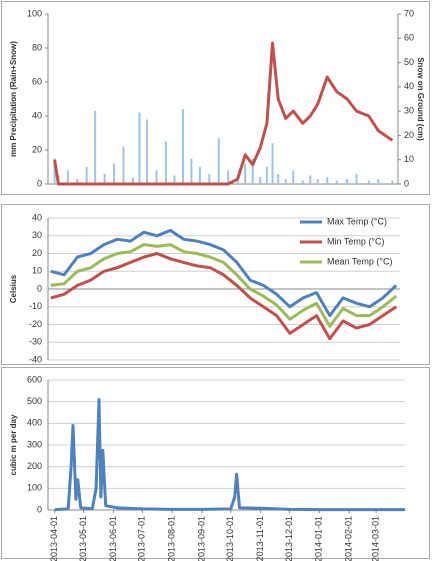 This screenshot has height=561, width=432. I want to click on x-tick-label: 2014-01-01, so click(319, 538).